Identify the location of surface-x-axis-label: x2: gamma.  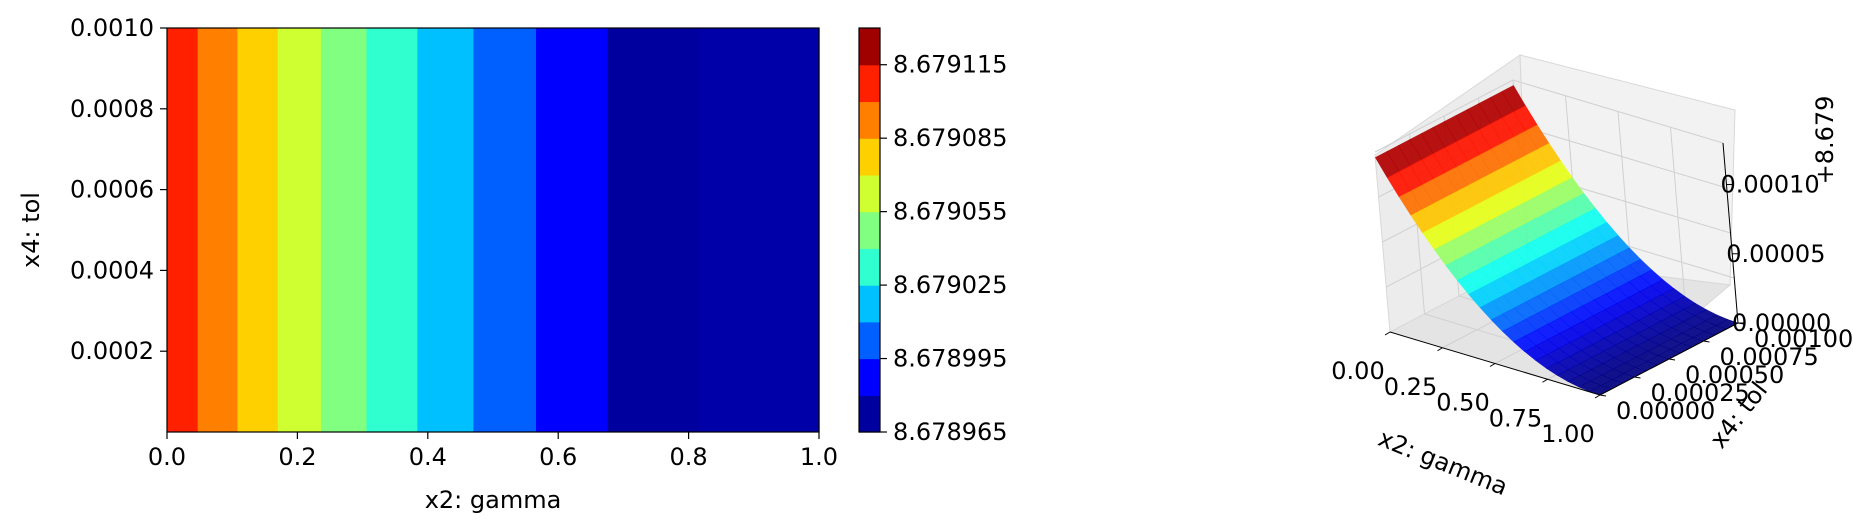
(1442, 462).